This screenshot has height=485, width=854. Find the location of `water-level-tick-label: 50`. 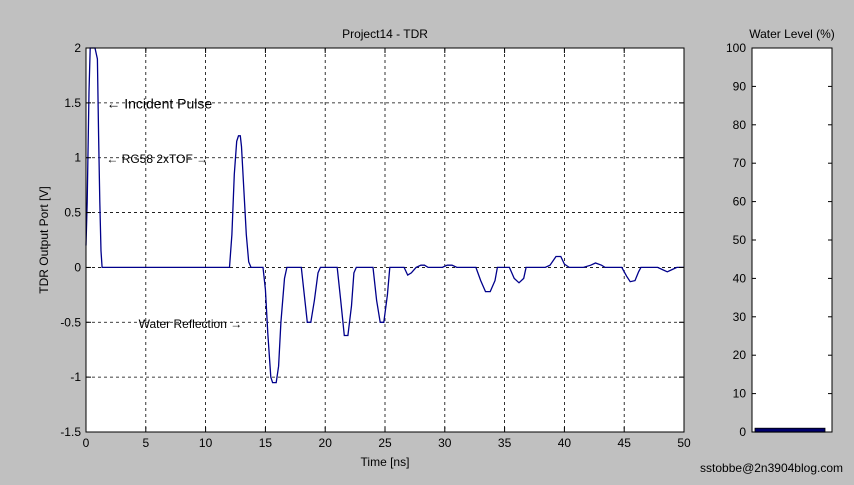

water-level-tick-label: 50 is located at coordinates (740, 240).